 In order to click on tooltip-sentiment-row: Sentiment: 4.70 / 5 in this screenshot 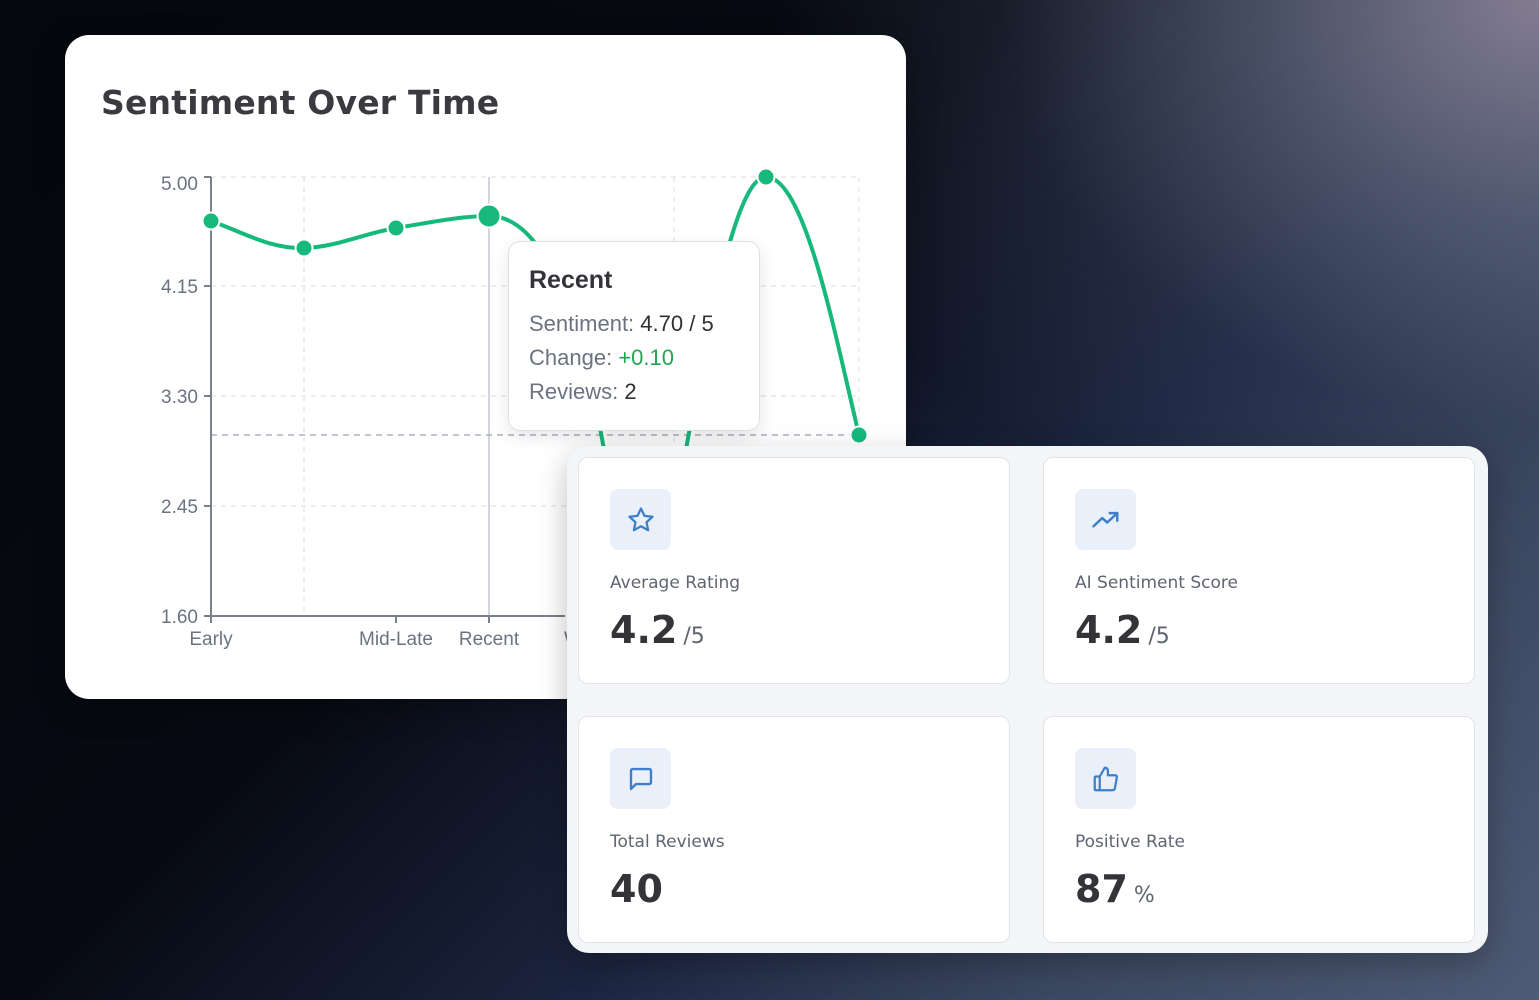, I will do `click(634, 324)`.